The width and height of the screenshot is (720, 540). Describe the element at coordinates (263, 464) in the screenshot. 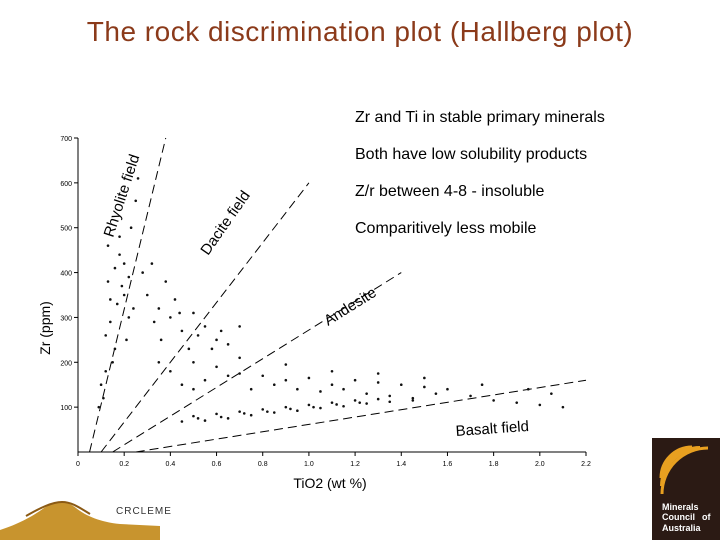

I see `x-tick-label: 0.8` at that location.